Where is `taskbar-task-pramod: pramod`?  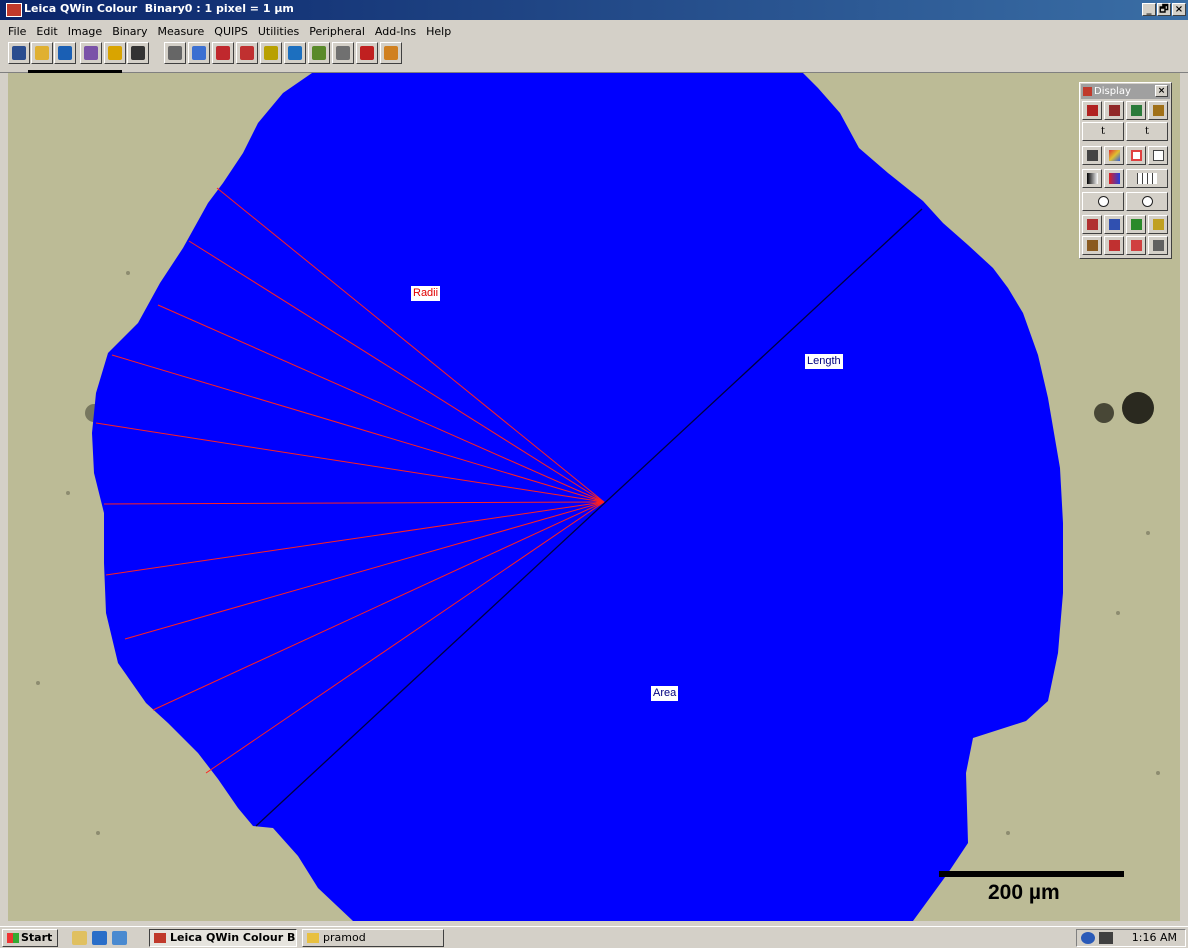 taskbar-task-pramod: pramod is located at coordinates (373, 938).